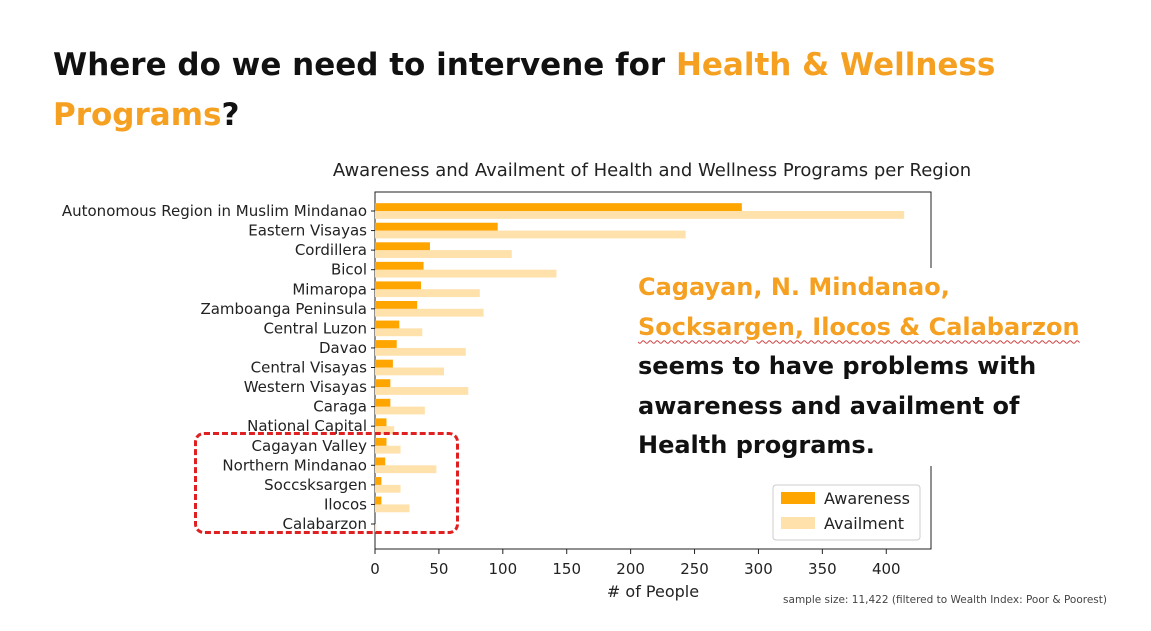  Describe the element at coordinates (829, 405) in the screenshot. I see `callout-line-4: awareness and availment of` at that location.